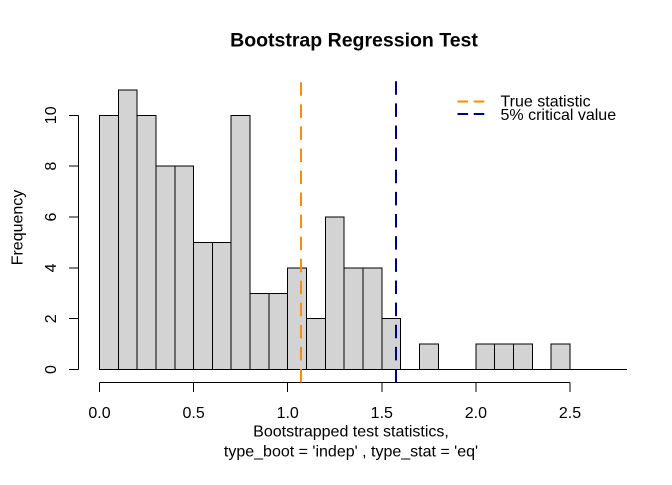  Describe the element at coordinates (288, 413) in the screenshot. I see `svg-text: 1.0` at that location.